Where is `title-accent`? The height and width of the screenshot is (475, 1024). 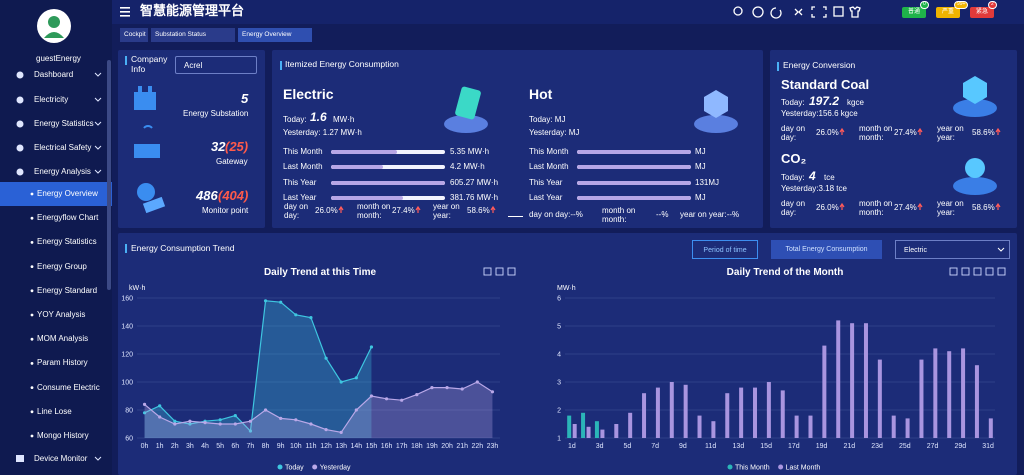
title-accent is located at coordinates (281, 65).